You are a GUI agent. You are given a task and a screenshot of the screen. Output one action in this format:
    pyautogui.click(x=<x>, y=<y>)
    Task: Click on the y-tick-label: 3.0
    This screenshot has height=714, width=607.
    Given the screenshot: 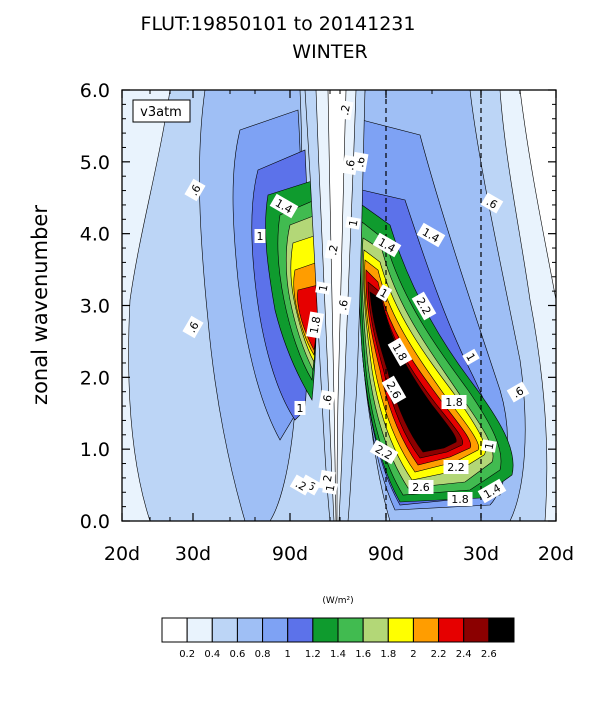 What is the action you would take?
    pyautogui.click(x=95, y=307)
    